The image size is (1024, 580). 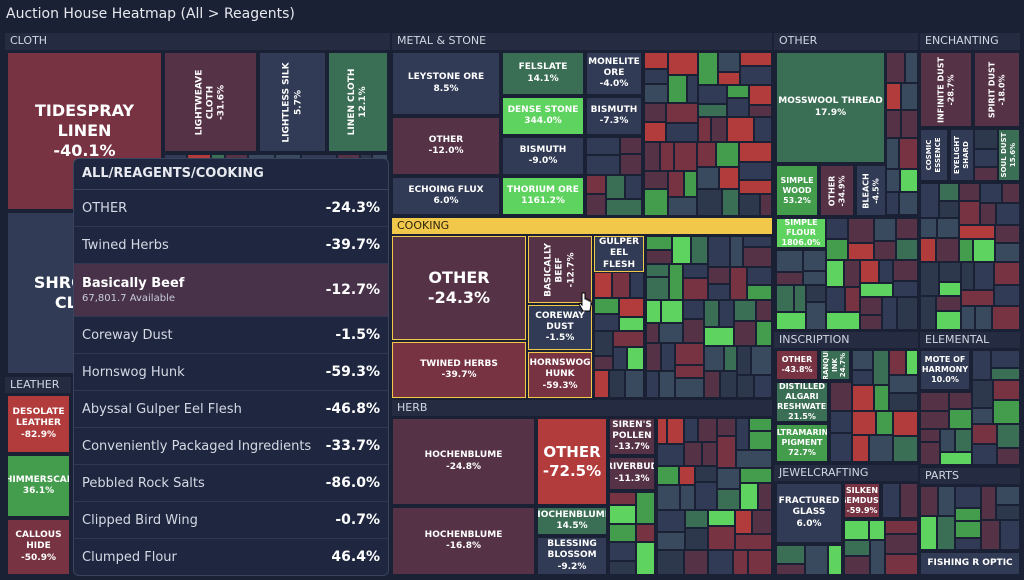 What do you see at coordinates (231, 208) in the screenshot?
I see `tooltip-row: OTHER -24.3%` at bounding box center [231, 208].